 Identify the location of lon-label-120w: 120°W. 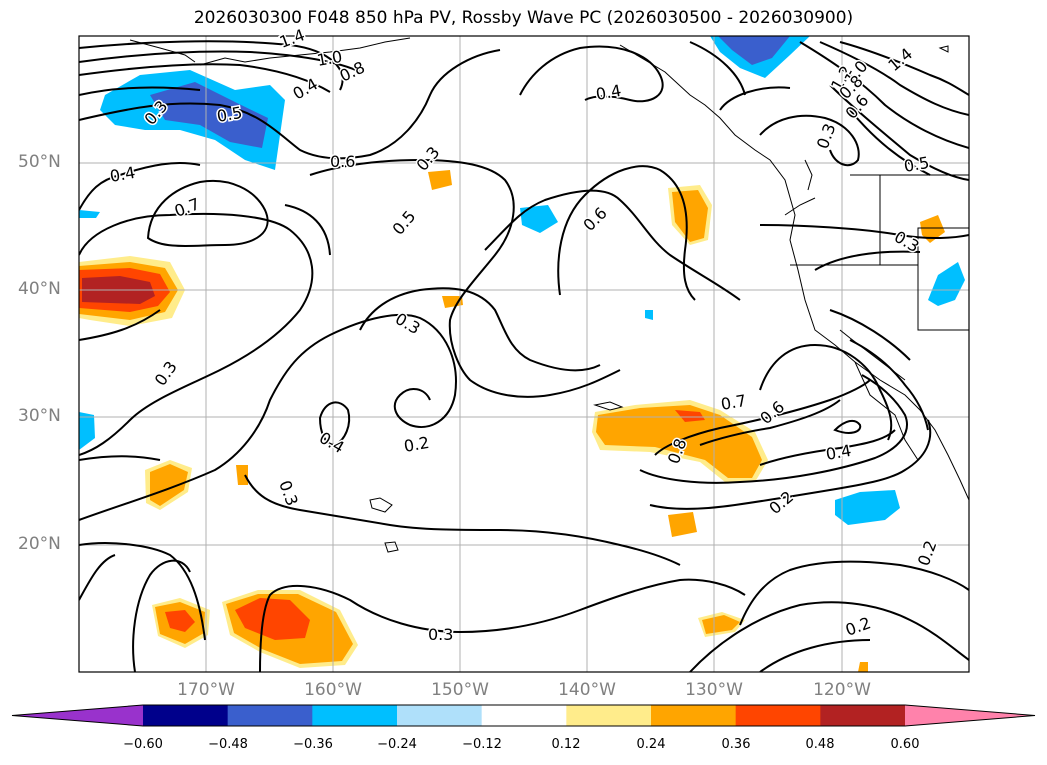
(842, 690).